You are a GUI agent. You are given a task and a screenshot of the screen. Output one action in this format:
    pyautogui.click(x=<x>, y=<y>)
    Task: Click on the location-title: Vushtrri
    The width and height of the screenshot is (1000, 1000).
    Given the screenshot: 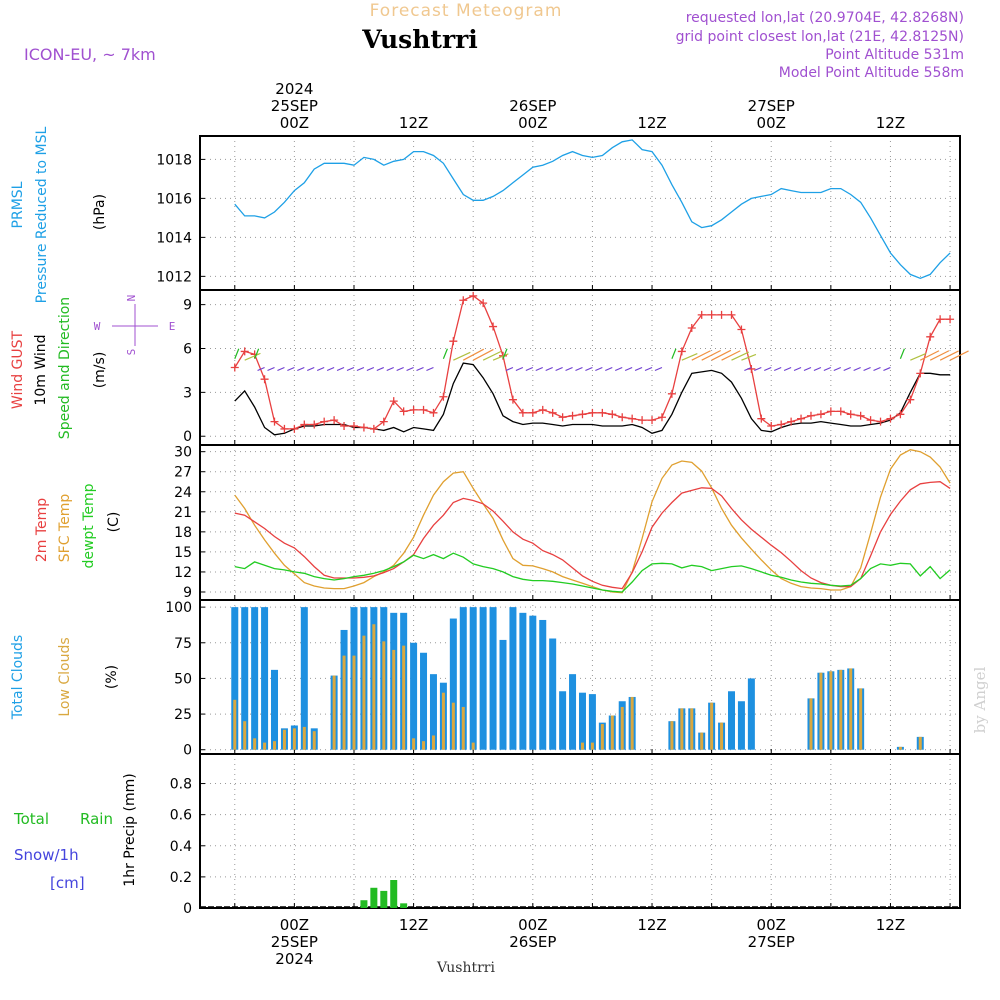 What is the action you would take?
    pyautogui.click(x=419, y=39)
    